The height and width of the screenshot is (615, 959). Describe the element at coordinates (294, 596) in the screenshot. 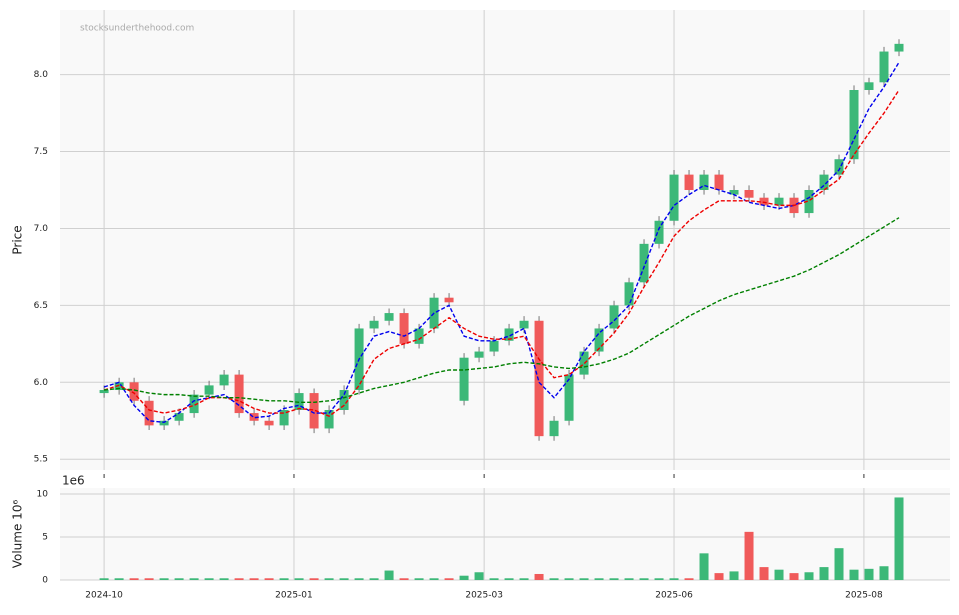

I see `x-tick-label: 2025-01` at that location.